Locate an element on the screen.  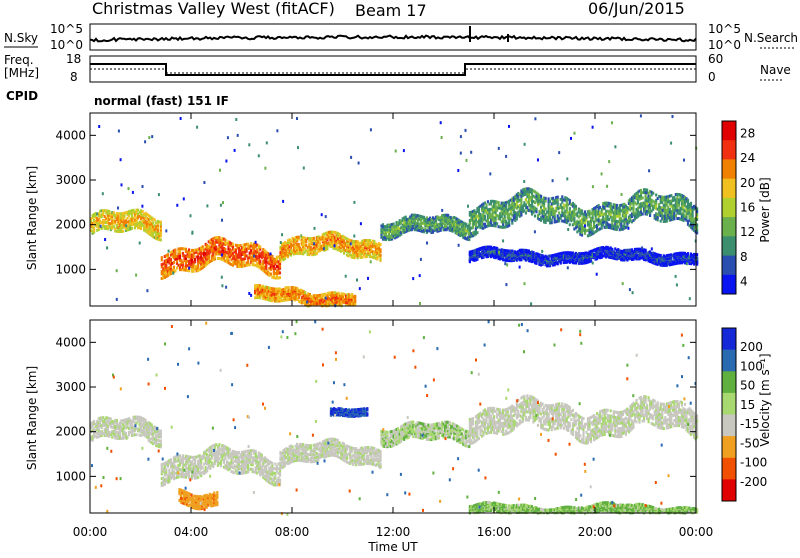
nsky-right-tick-top: 10^5 is located at coordinates (724, 29).